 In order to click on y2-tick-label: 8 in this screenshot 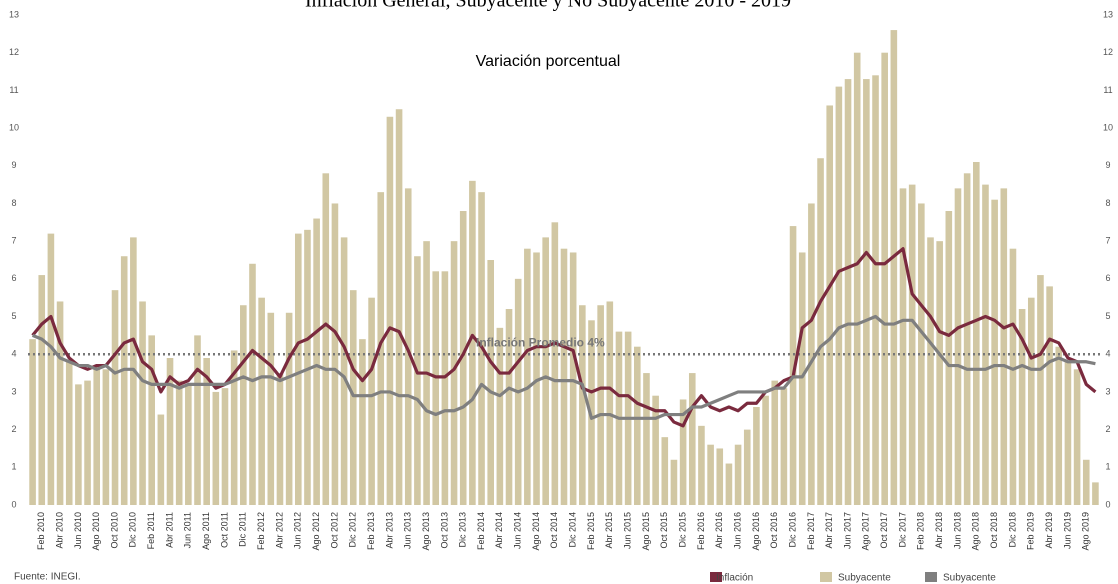, I will do `click(1107, 203)`.